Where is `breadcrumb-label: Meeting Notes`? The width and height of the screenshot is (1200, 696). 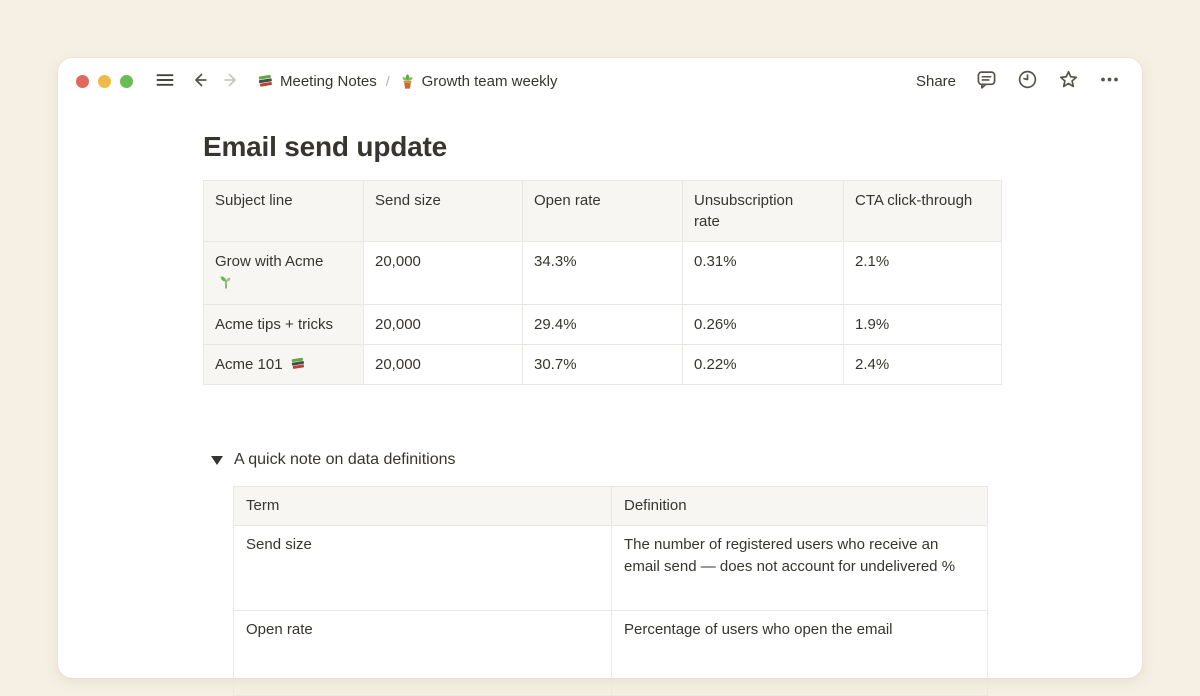
breadcrumb-label: Meeting Notes is located at coordinates (328, 81).